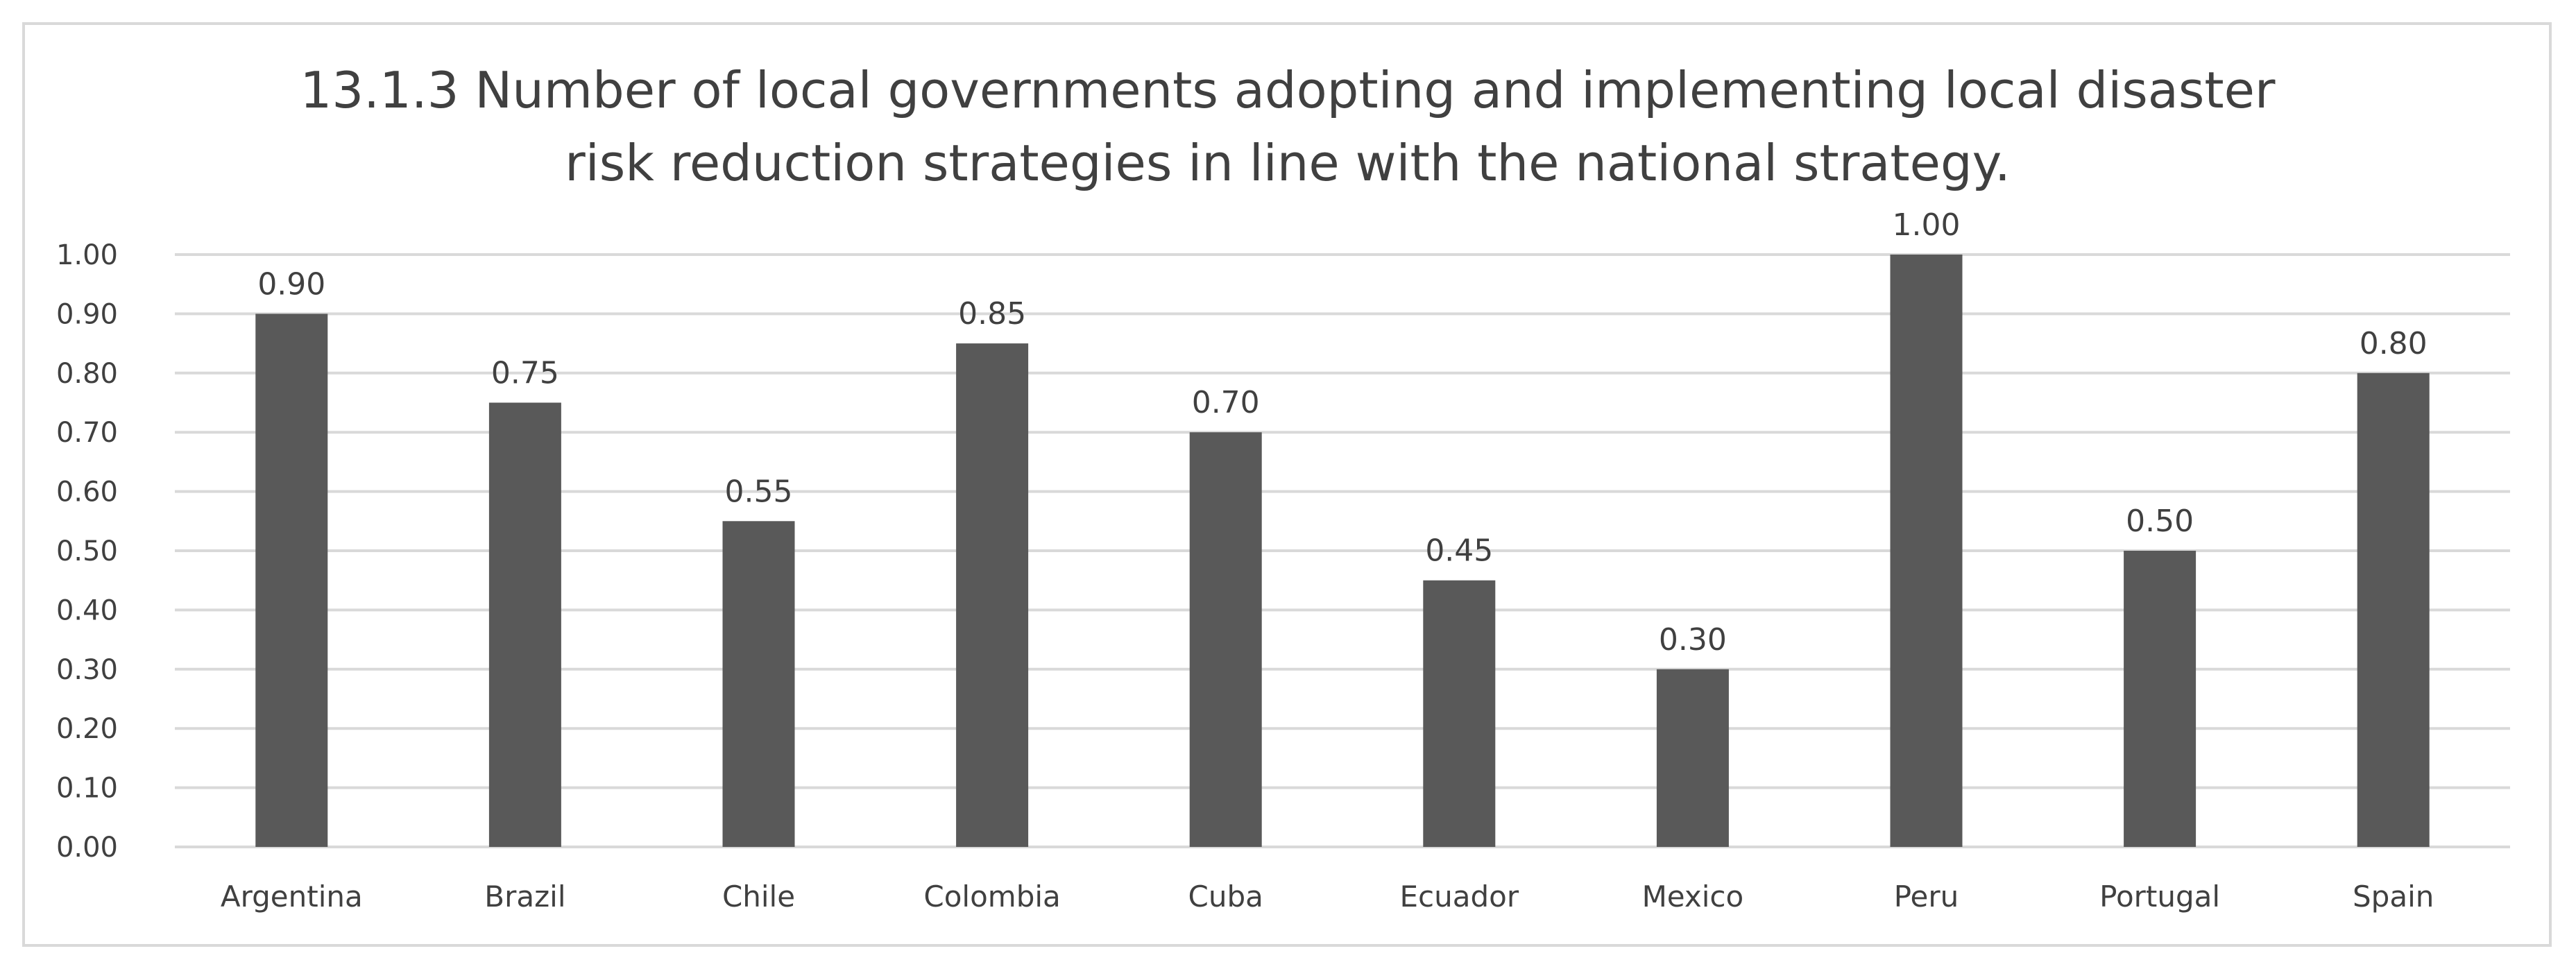 Image resolution: width=2576 pixels, height=969 pixels. Describe the element at coordinates (1926, 897) in the screenshot. I see `category-label-peru: Peru` at that location.